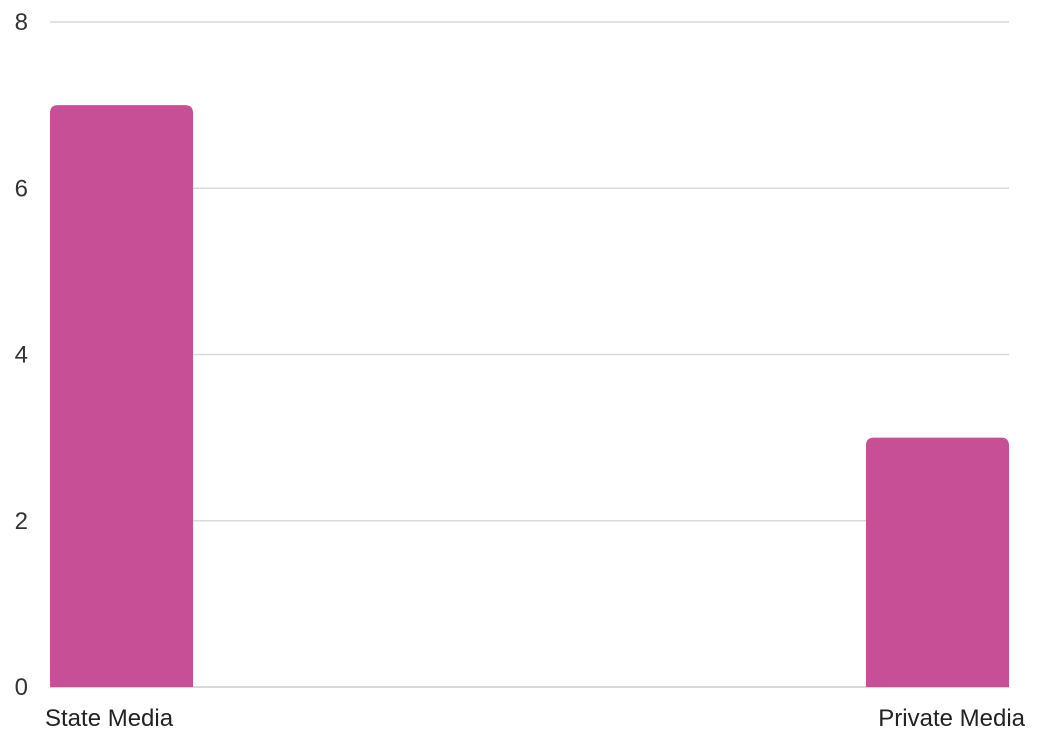 The height and width of the screenshot is (733, 1043). I want to click on y-tick-label-4: 4, so click(21, 355).